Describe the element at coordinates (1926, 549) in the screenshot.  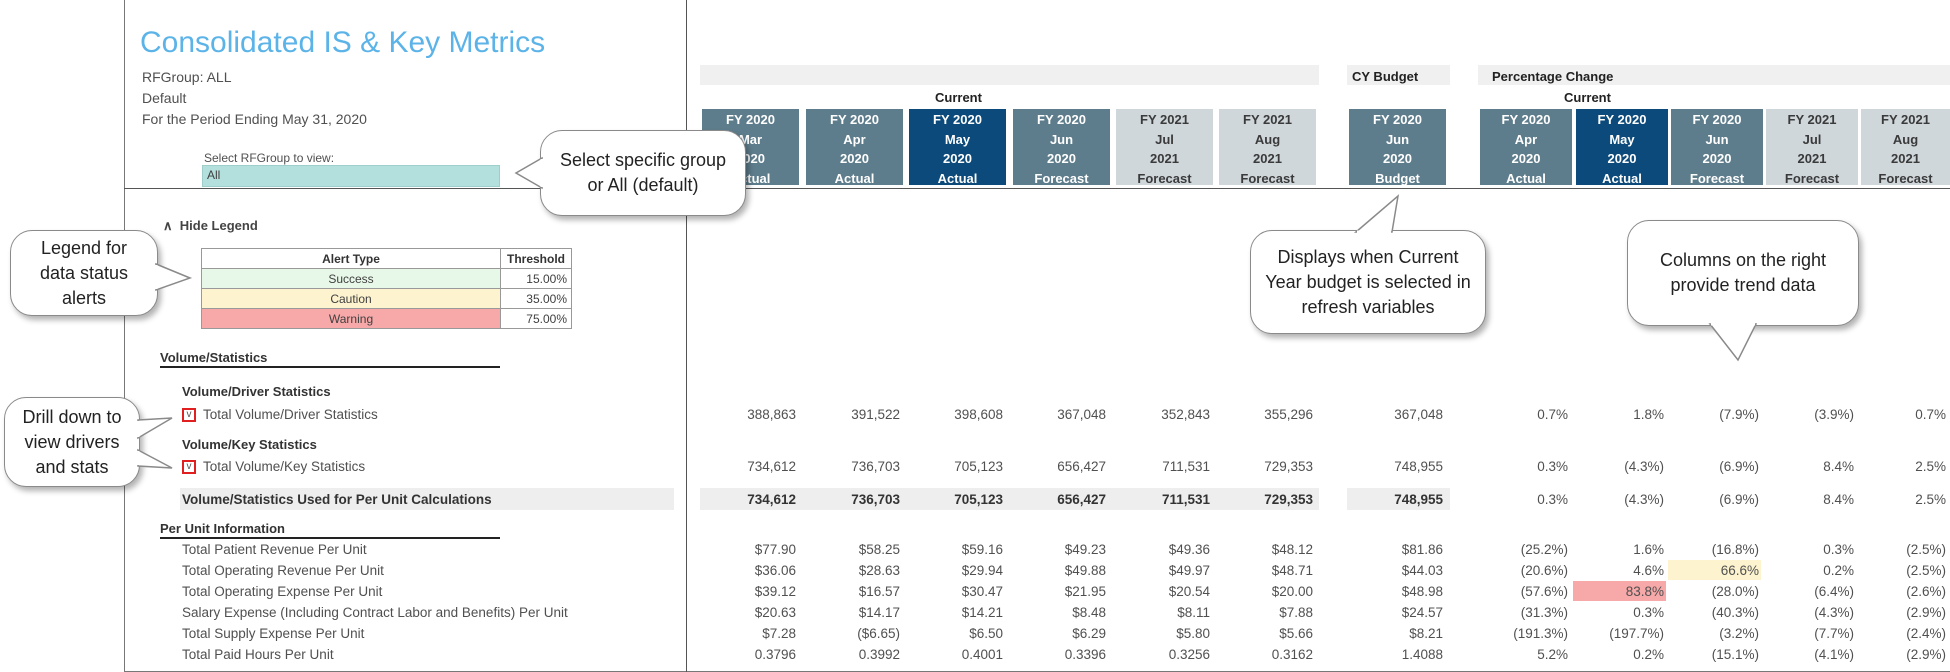
I see `pct-cell: (2.5%)` at that location.